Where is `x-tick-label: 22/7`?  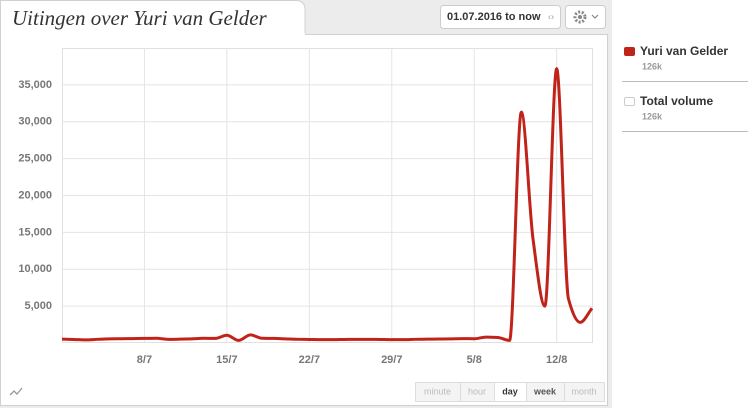
x-tick-label: 22/7 is located at coordinates (309, 360).